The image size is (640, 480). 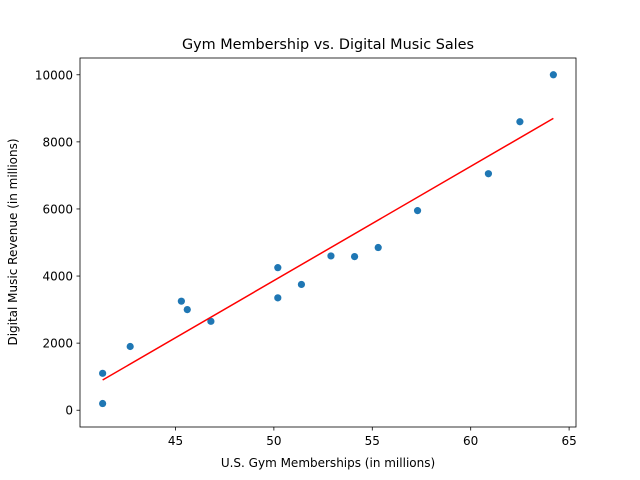 What do you see at coordinates (328, 45) in the screenshot?
I see `chart-title: Gym Membership vs. Digital Music Sales` at bounding box center [328, 45].